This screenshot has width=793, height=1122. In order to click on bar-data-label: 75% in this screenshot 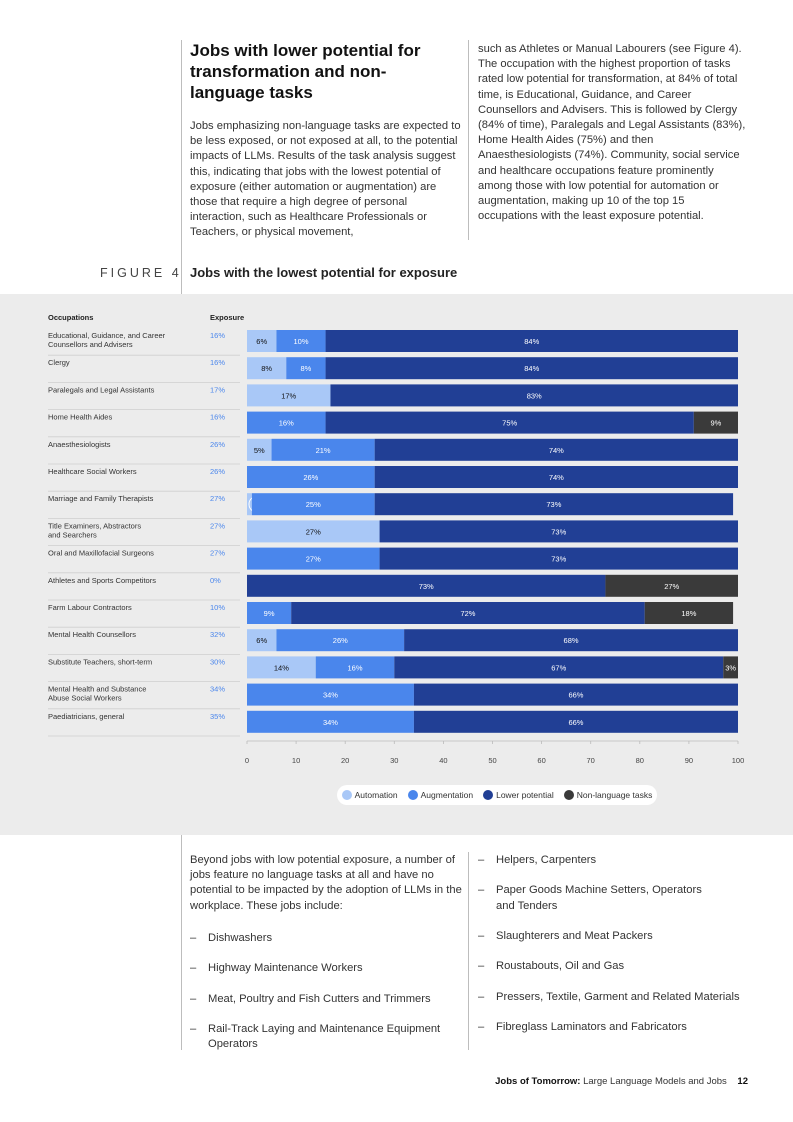, I will do `click(509, 423)`.